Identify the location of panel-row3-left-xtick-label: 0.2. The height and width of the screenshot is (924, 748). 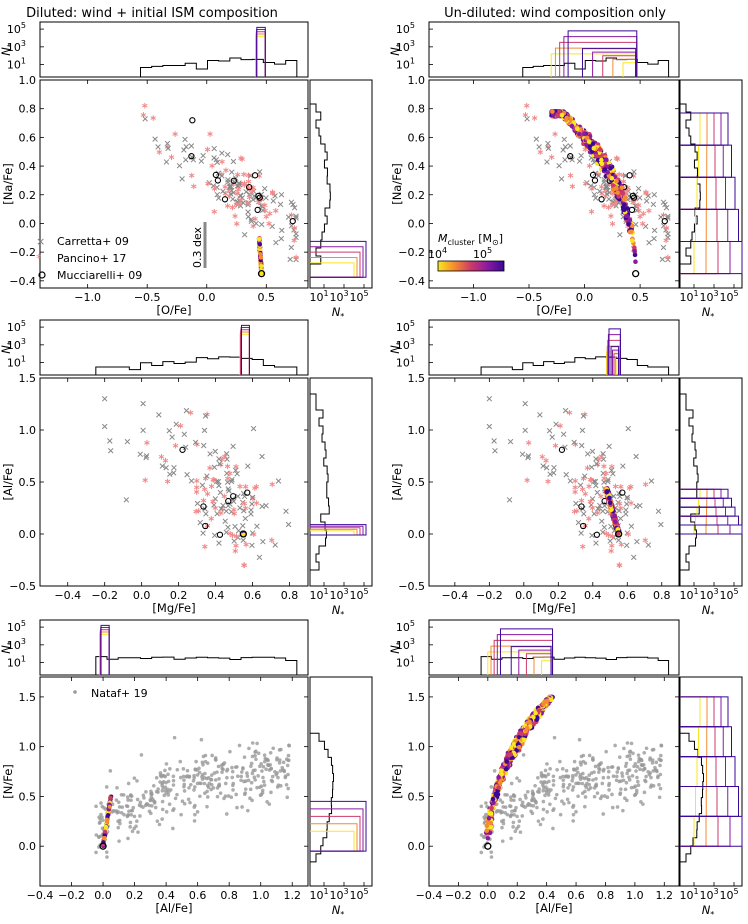
(135, 895).